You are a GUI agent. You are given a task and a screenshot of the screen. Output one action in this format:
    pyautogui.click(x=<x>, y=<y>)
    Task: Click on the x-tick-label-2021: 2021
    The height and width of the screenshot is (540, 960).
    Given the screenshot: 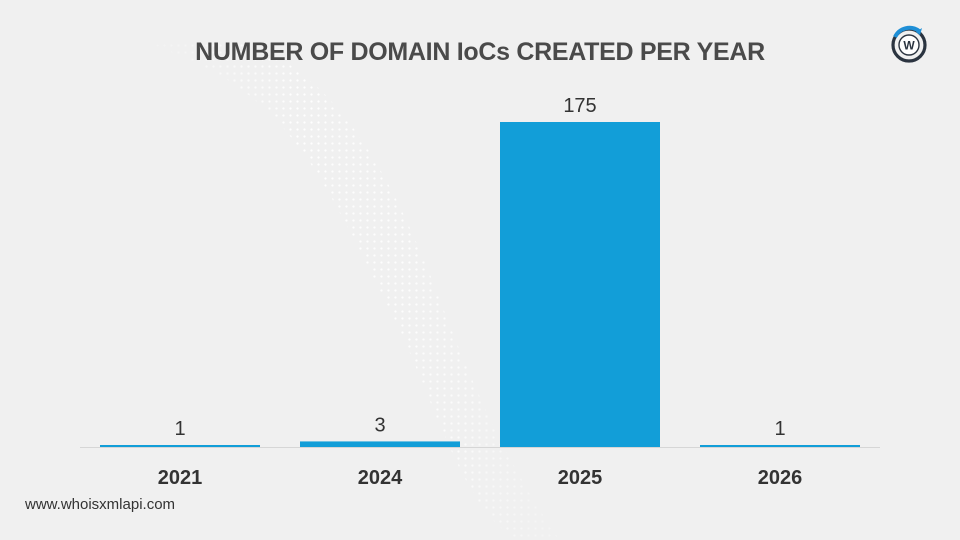 What is the action you would take?
    pyautogui.click(x=180, y=478)
    